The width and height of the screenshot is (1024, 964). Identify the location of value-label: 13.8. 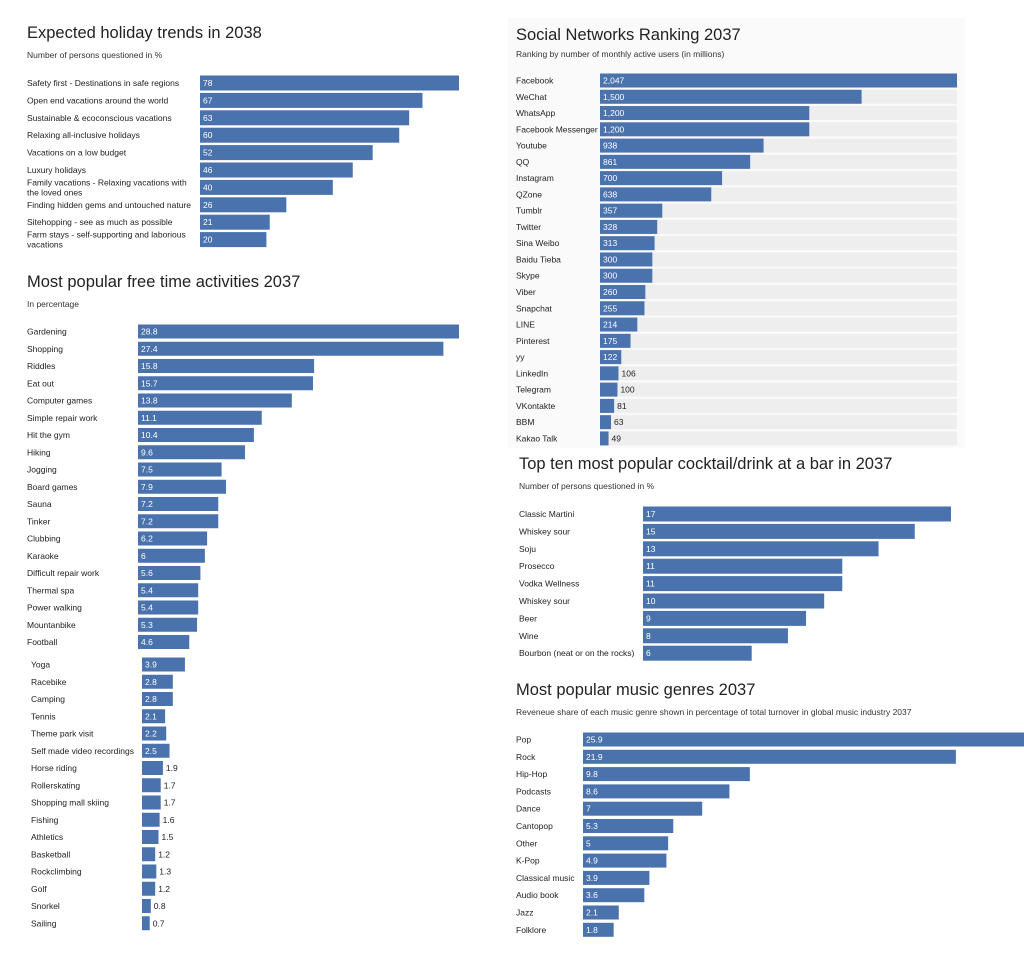
(149, 401).